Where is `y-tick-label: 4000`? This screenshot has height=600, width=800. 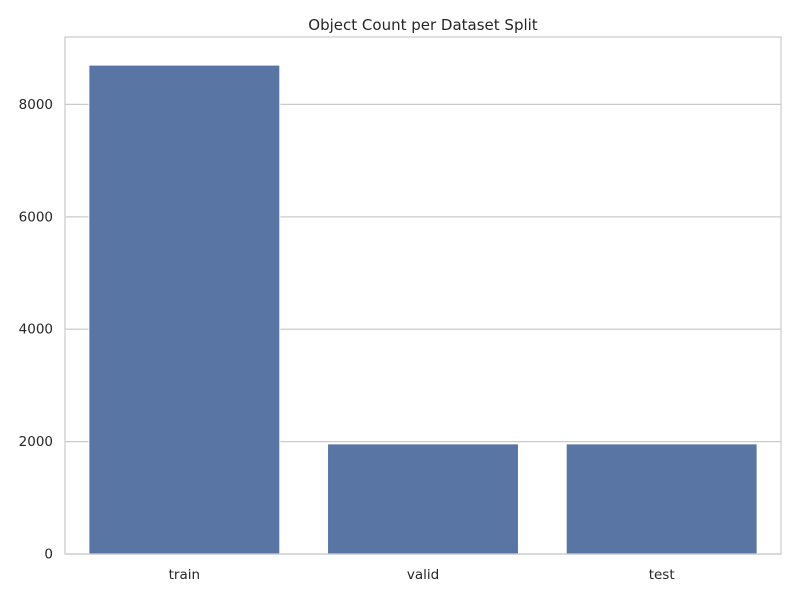
y-tick-label: 4000 is located at coordinates (36, 330).